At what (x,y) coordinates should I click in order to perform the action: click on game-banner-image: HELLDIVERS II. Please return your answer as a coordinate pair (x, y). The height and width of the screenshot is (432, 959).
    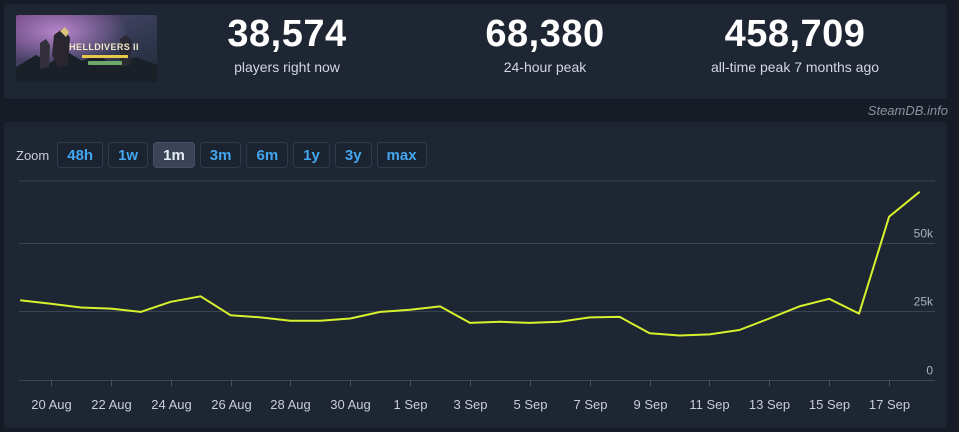
    Looking at the image, I should click on (86, 48).